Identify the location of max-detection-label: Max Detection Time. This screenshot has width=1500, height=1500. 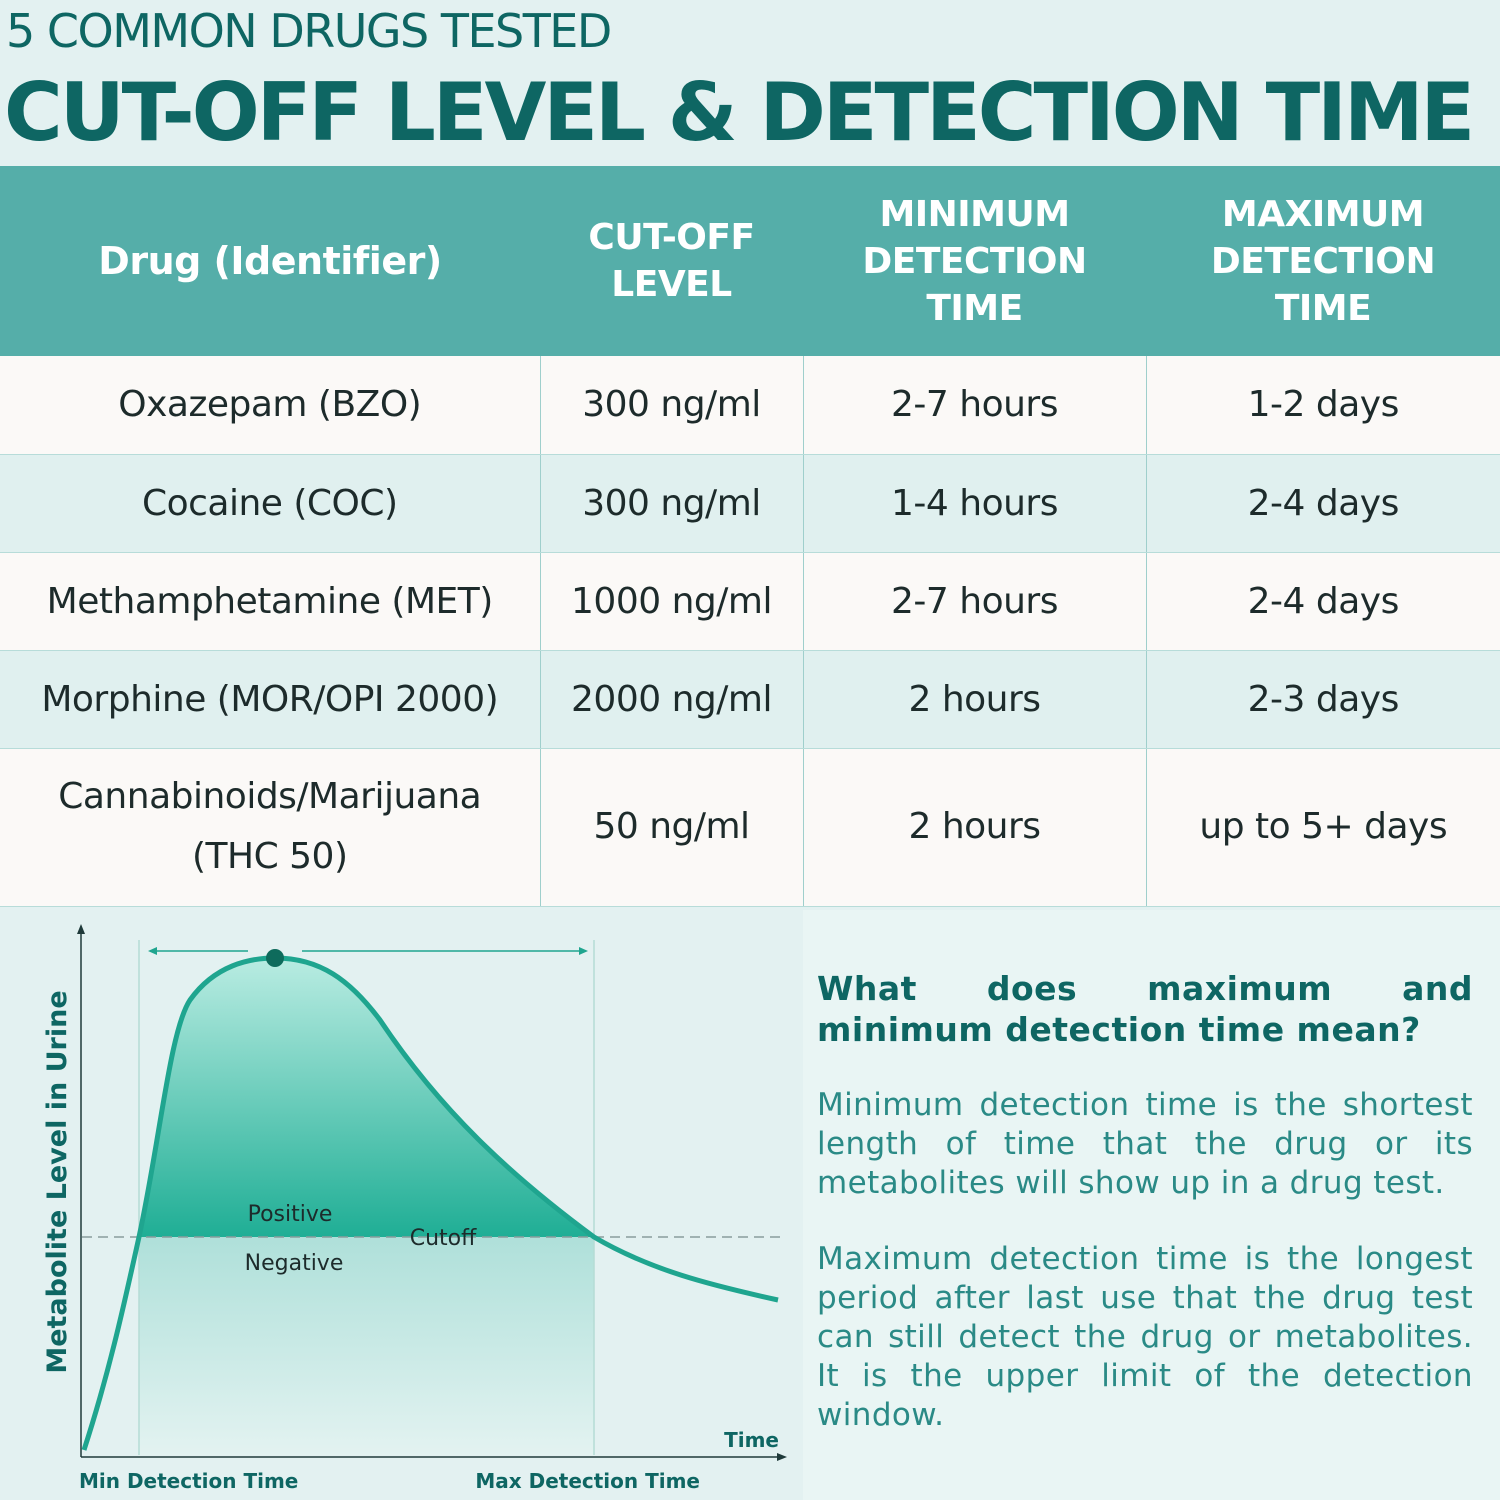
(587, 1481).